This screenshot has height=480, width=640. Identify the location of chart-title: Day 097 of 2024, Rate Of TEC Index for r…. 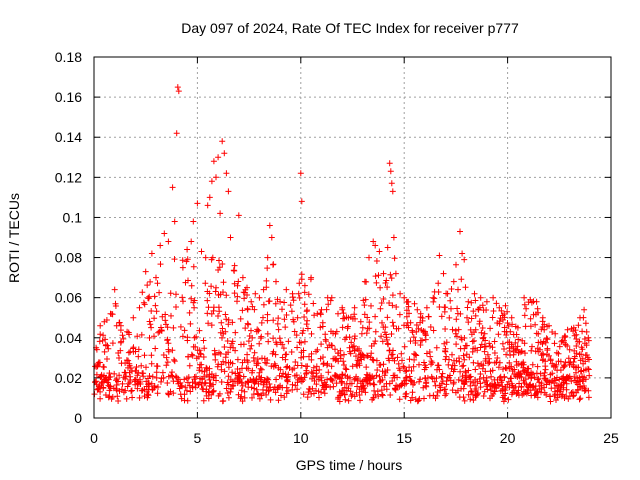
(350, 28).